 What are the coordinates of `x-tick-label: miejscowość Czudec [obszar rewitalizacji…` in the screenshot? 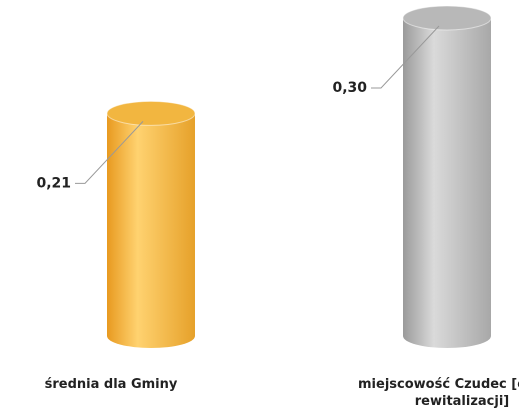 It's located at (438, 393).